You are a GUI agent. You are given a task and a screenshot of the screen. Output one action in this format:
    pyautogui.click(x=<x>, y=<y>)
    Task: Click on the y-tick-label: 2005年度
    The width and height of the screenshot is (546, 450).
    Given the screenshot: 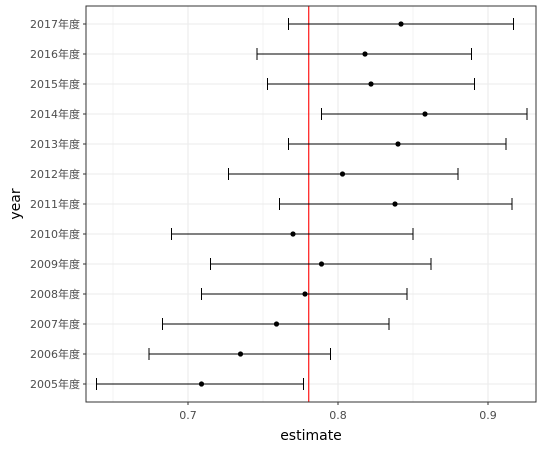 What is the action you would take?
    pyautogui.click(x=55, y=384)
    